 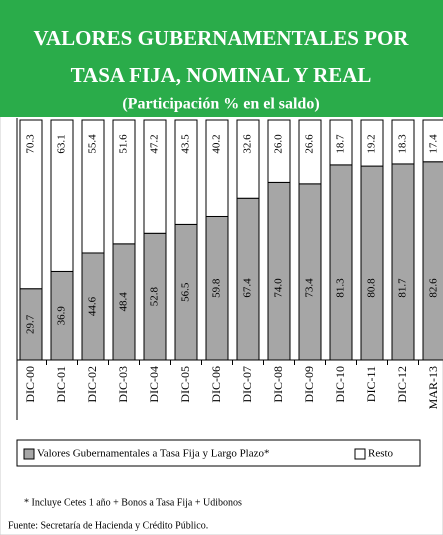 I want to click on x-tick-label: DIC-09, so click(x=309, y=384).